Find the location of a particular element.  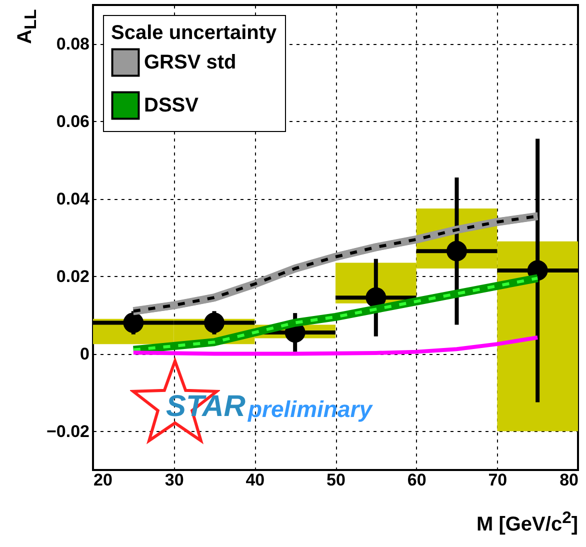

x-tick-label: 40 is located at coordinates (255, 480).